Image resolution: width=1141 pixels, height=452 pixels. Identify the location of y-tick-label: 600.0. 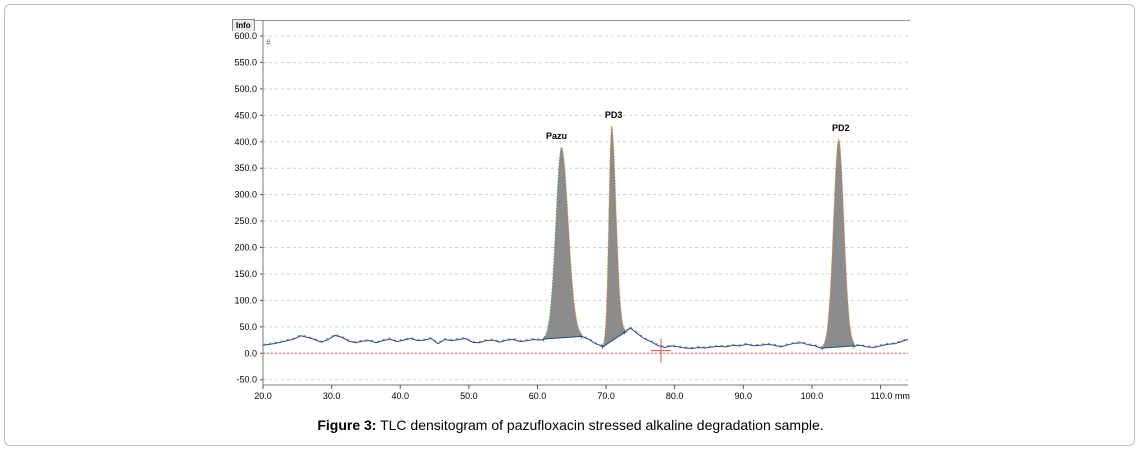
(245, 36).